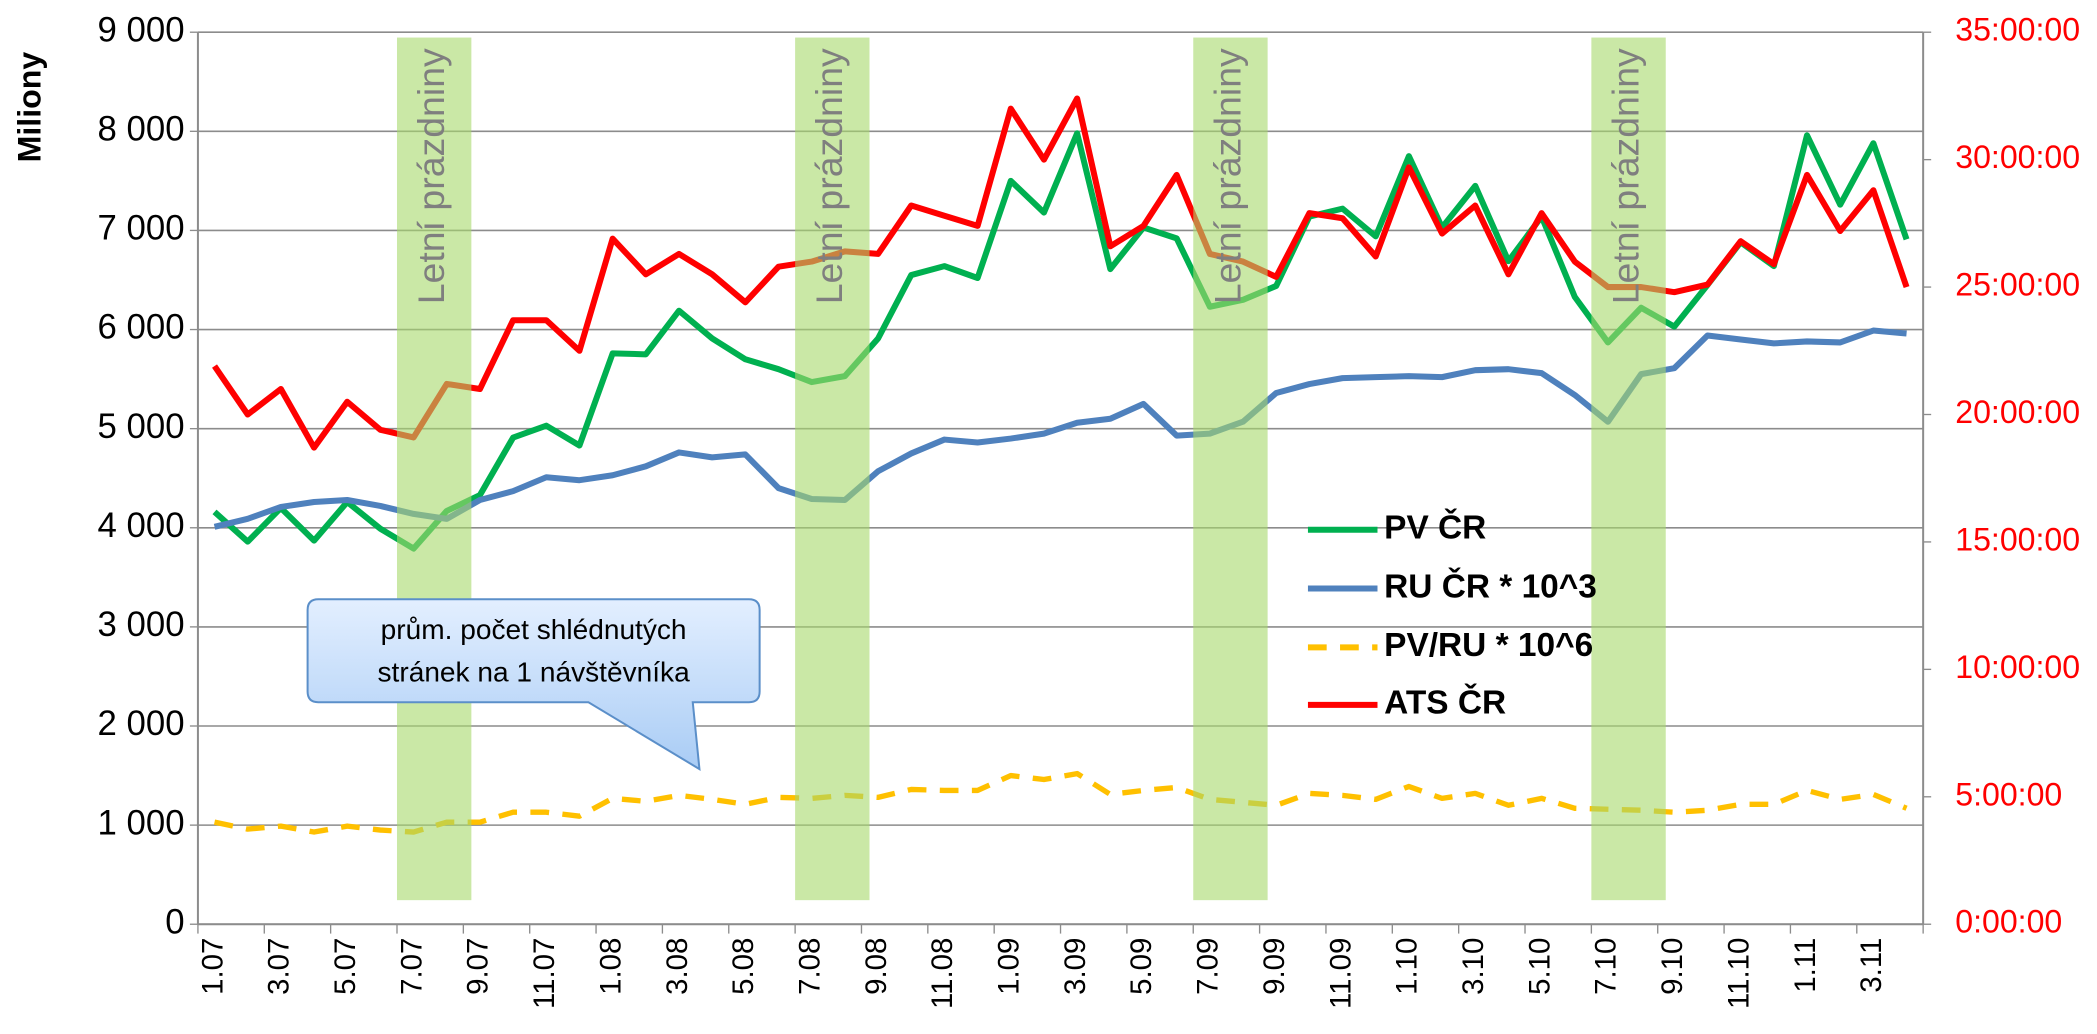 The height and width of the screenshot is (1034, 2097). What do you see at coordinates (1488, 645) in the screenshot?
I see `legend-label: PV/RU * 10^6` at bounding box center [1488, 645].